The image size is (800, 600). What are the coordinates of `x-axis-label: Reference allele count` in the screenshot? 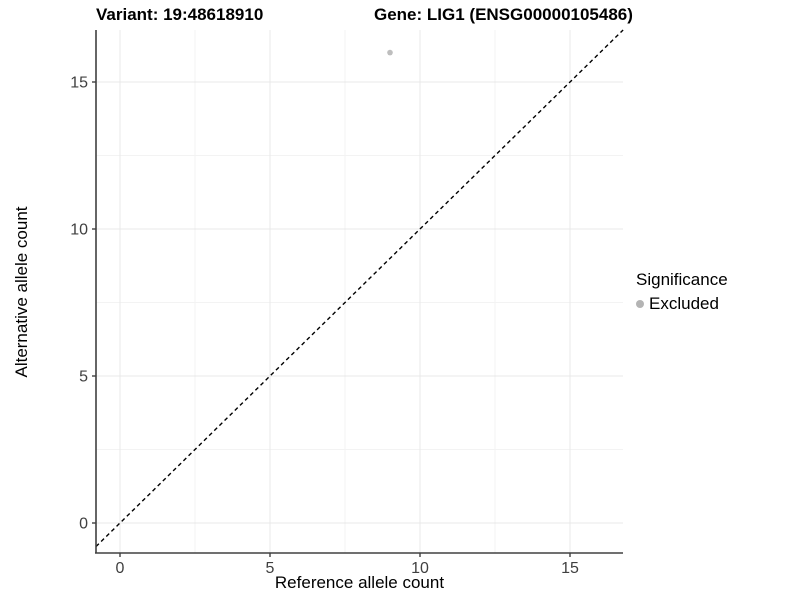 It's located at (359, 582).